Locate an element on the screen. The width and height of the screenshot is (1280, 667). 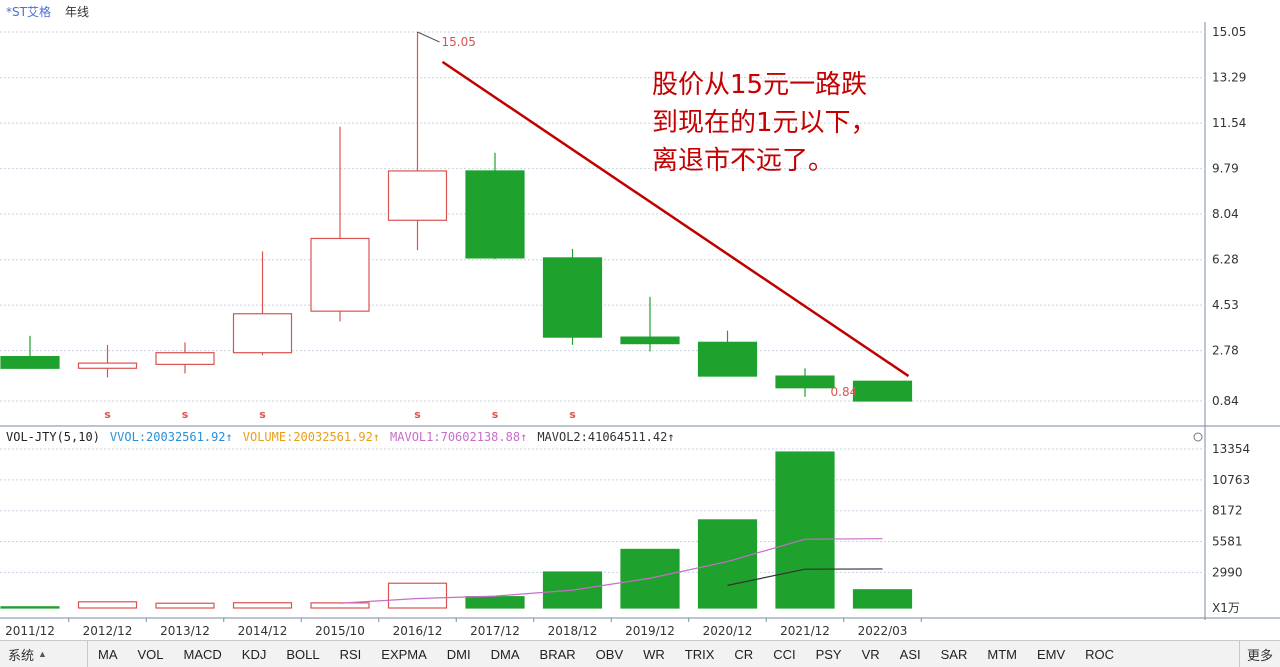
x-tick-label: 2013/12 is located at coordinates (185, 631).